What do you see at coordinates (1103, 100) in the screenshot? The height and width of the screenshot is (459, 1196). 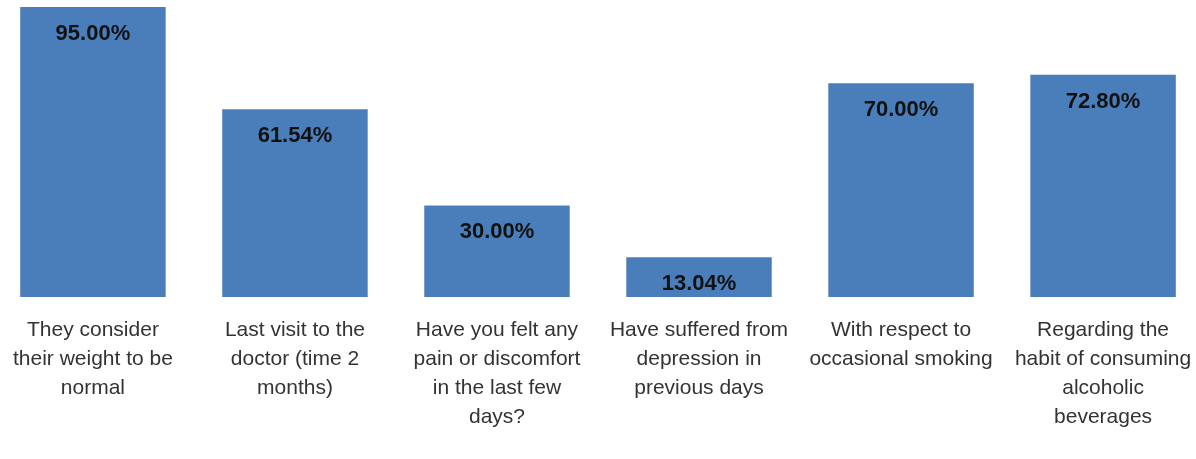 I see `data-label: 72.80%` at bounding box center [1103, 100].